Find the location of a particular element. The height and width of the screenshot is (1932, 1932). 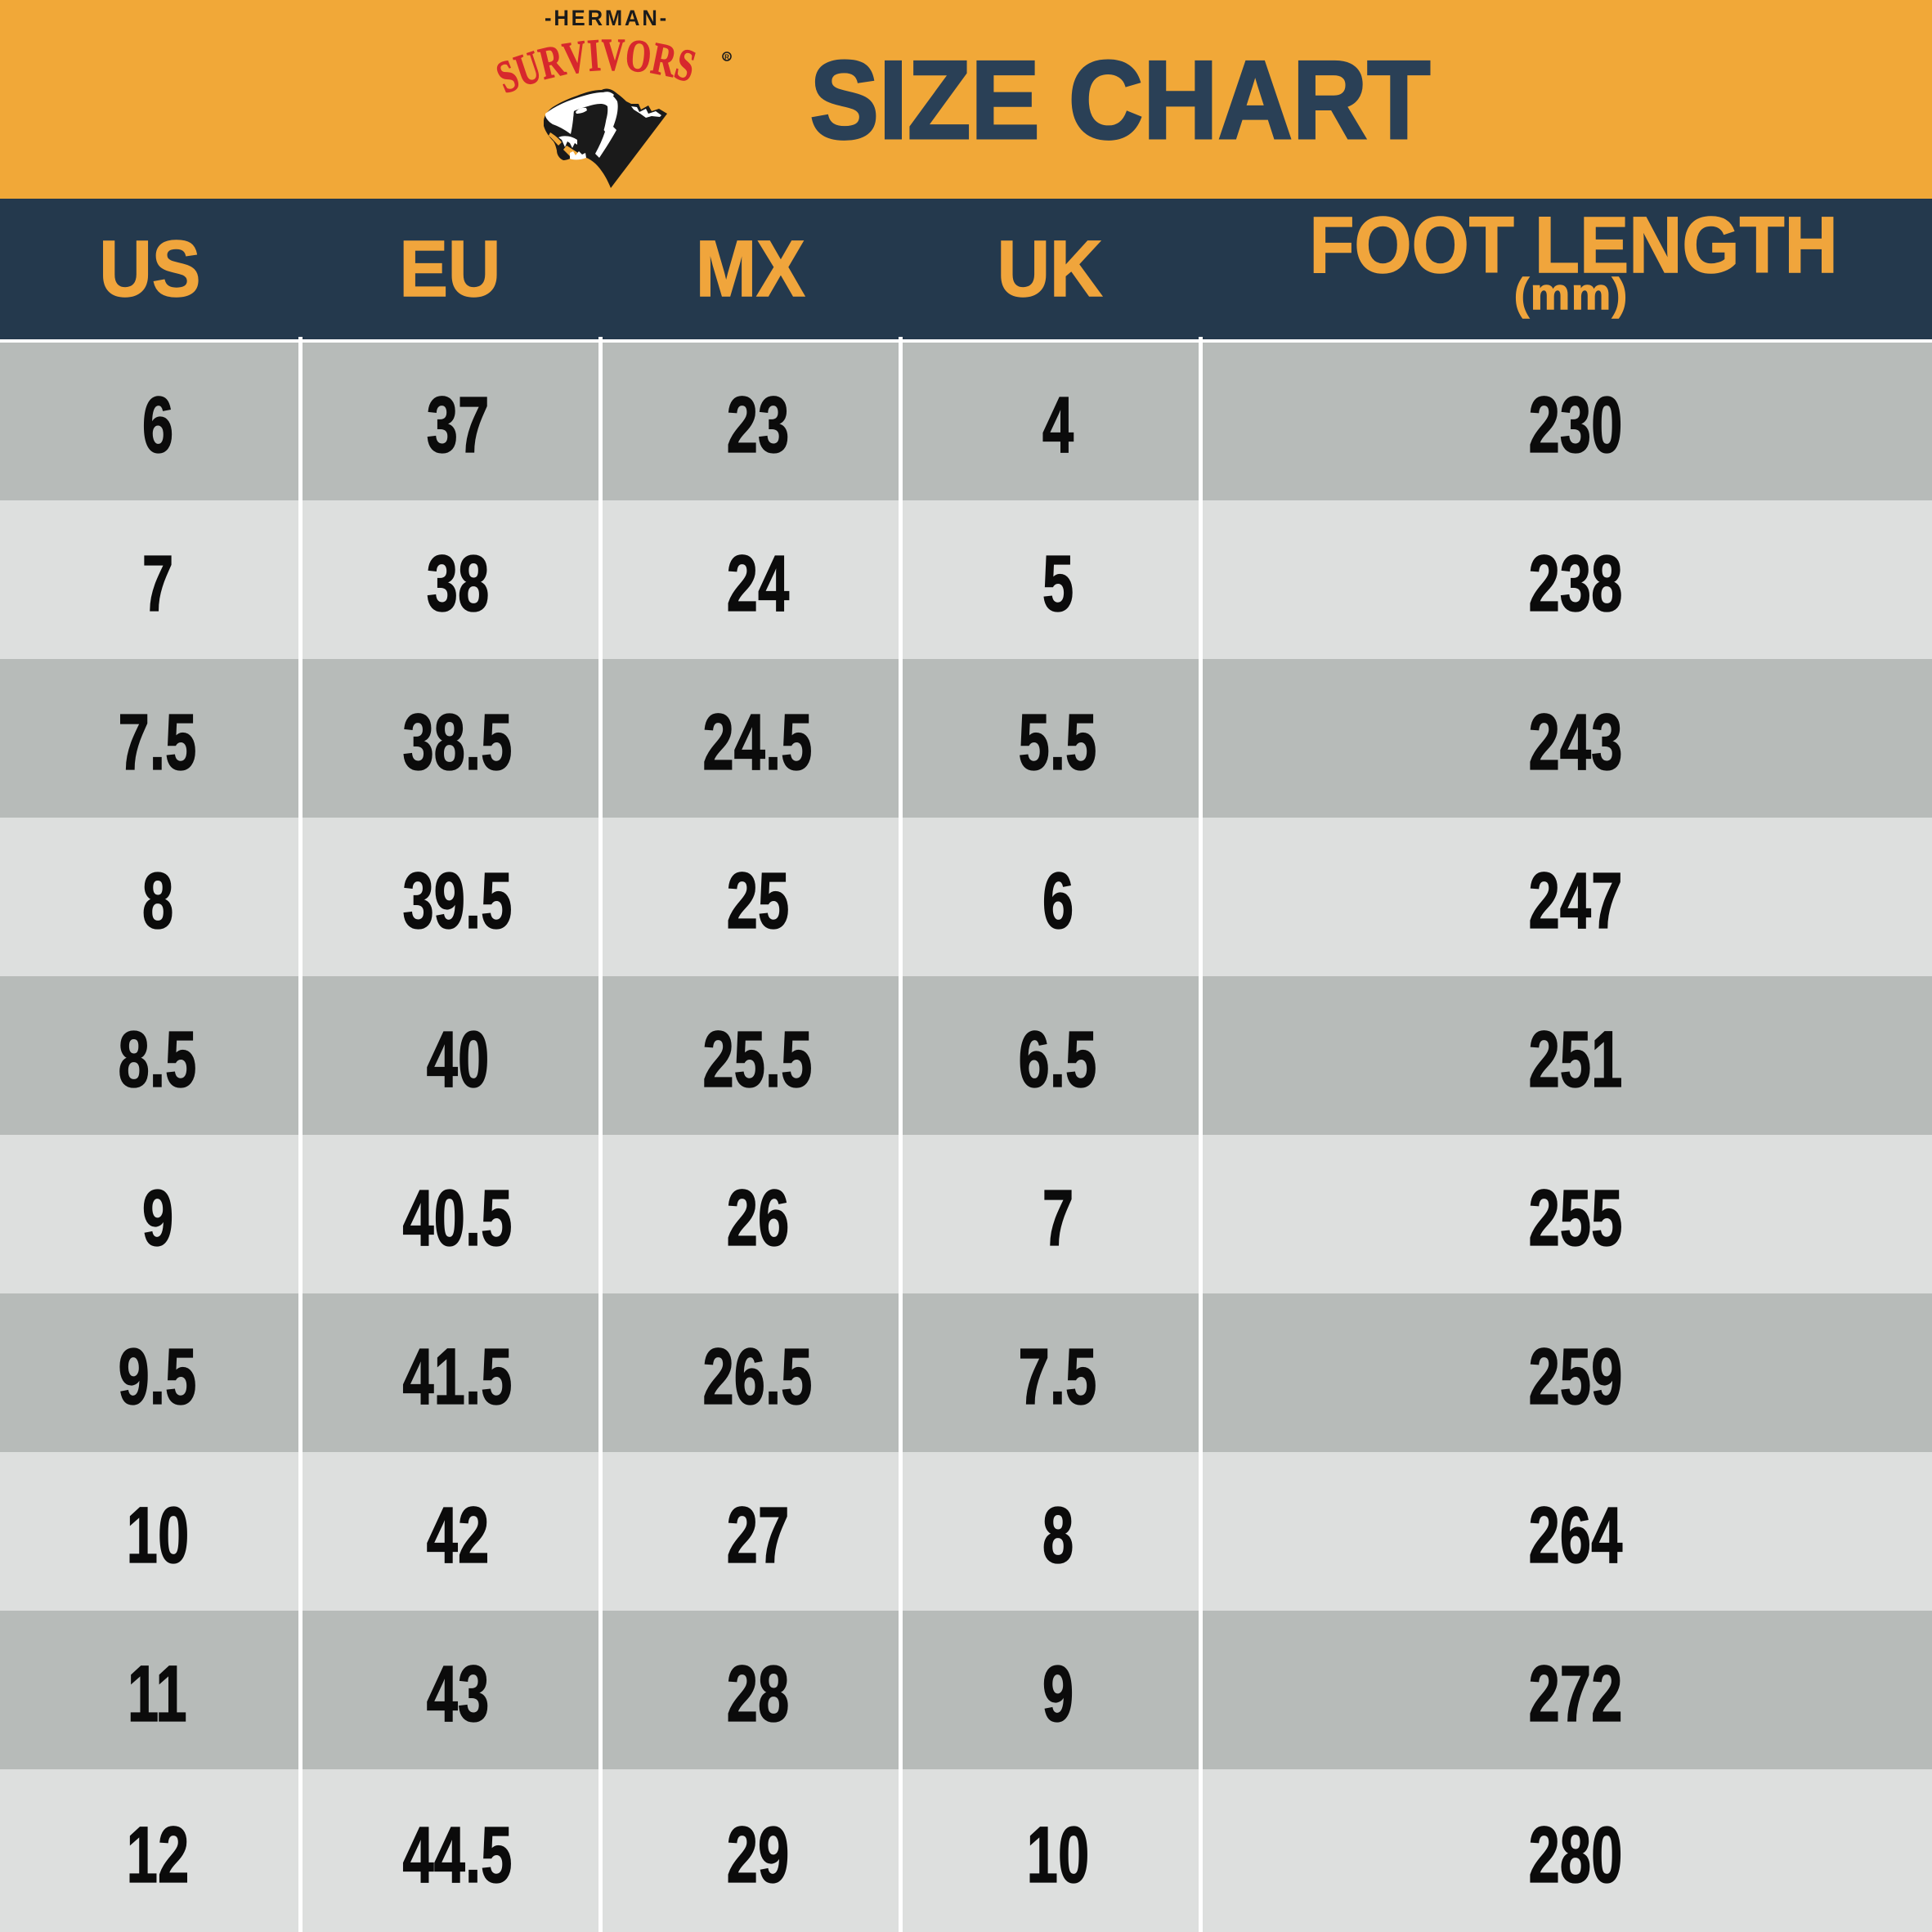

svg-text: R is located at coordinates (726, 57).